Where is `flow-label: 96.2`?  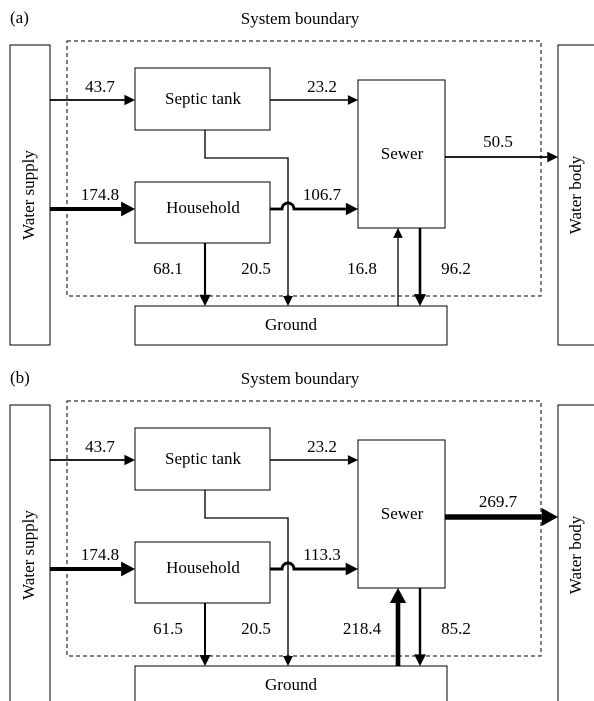 flow-label: 96.2 is located at coordinates (456, 268).